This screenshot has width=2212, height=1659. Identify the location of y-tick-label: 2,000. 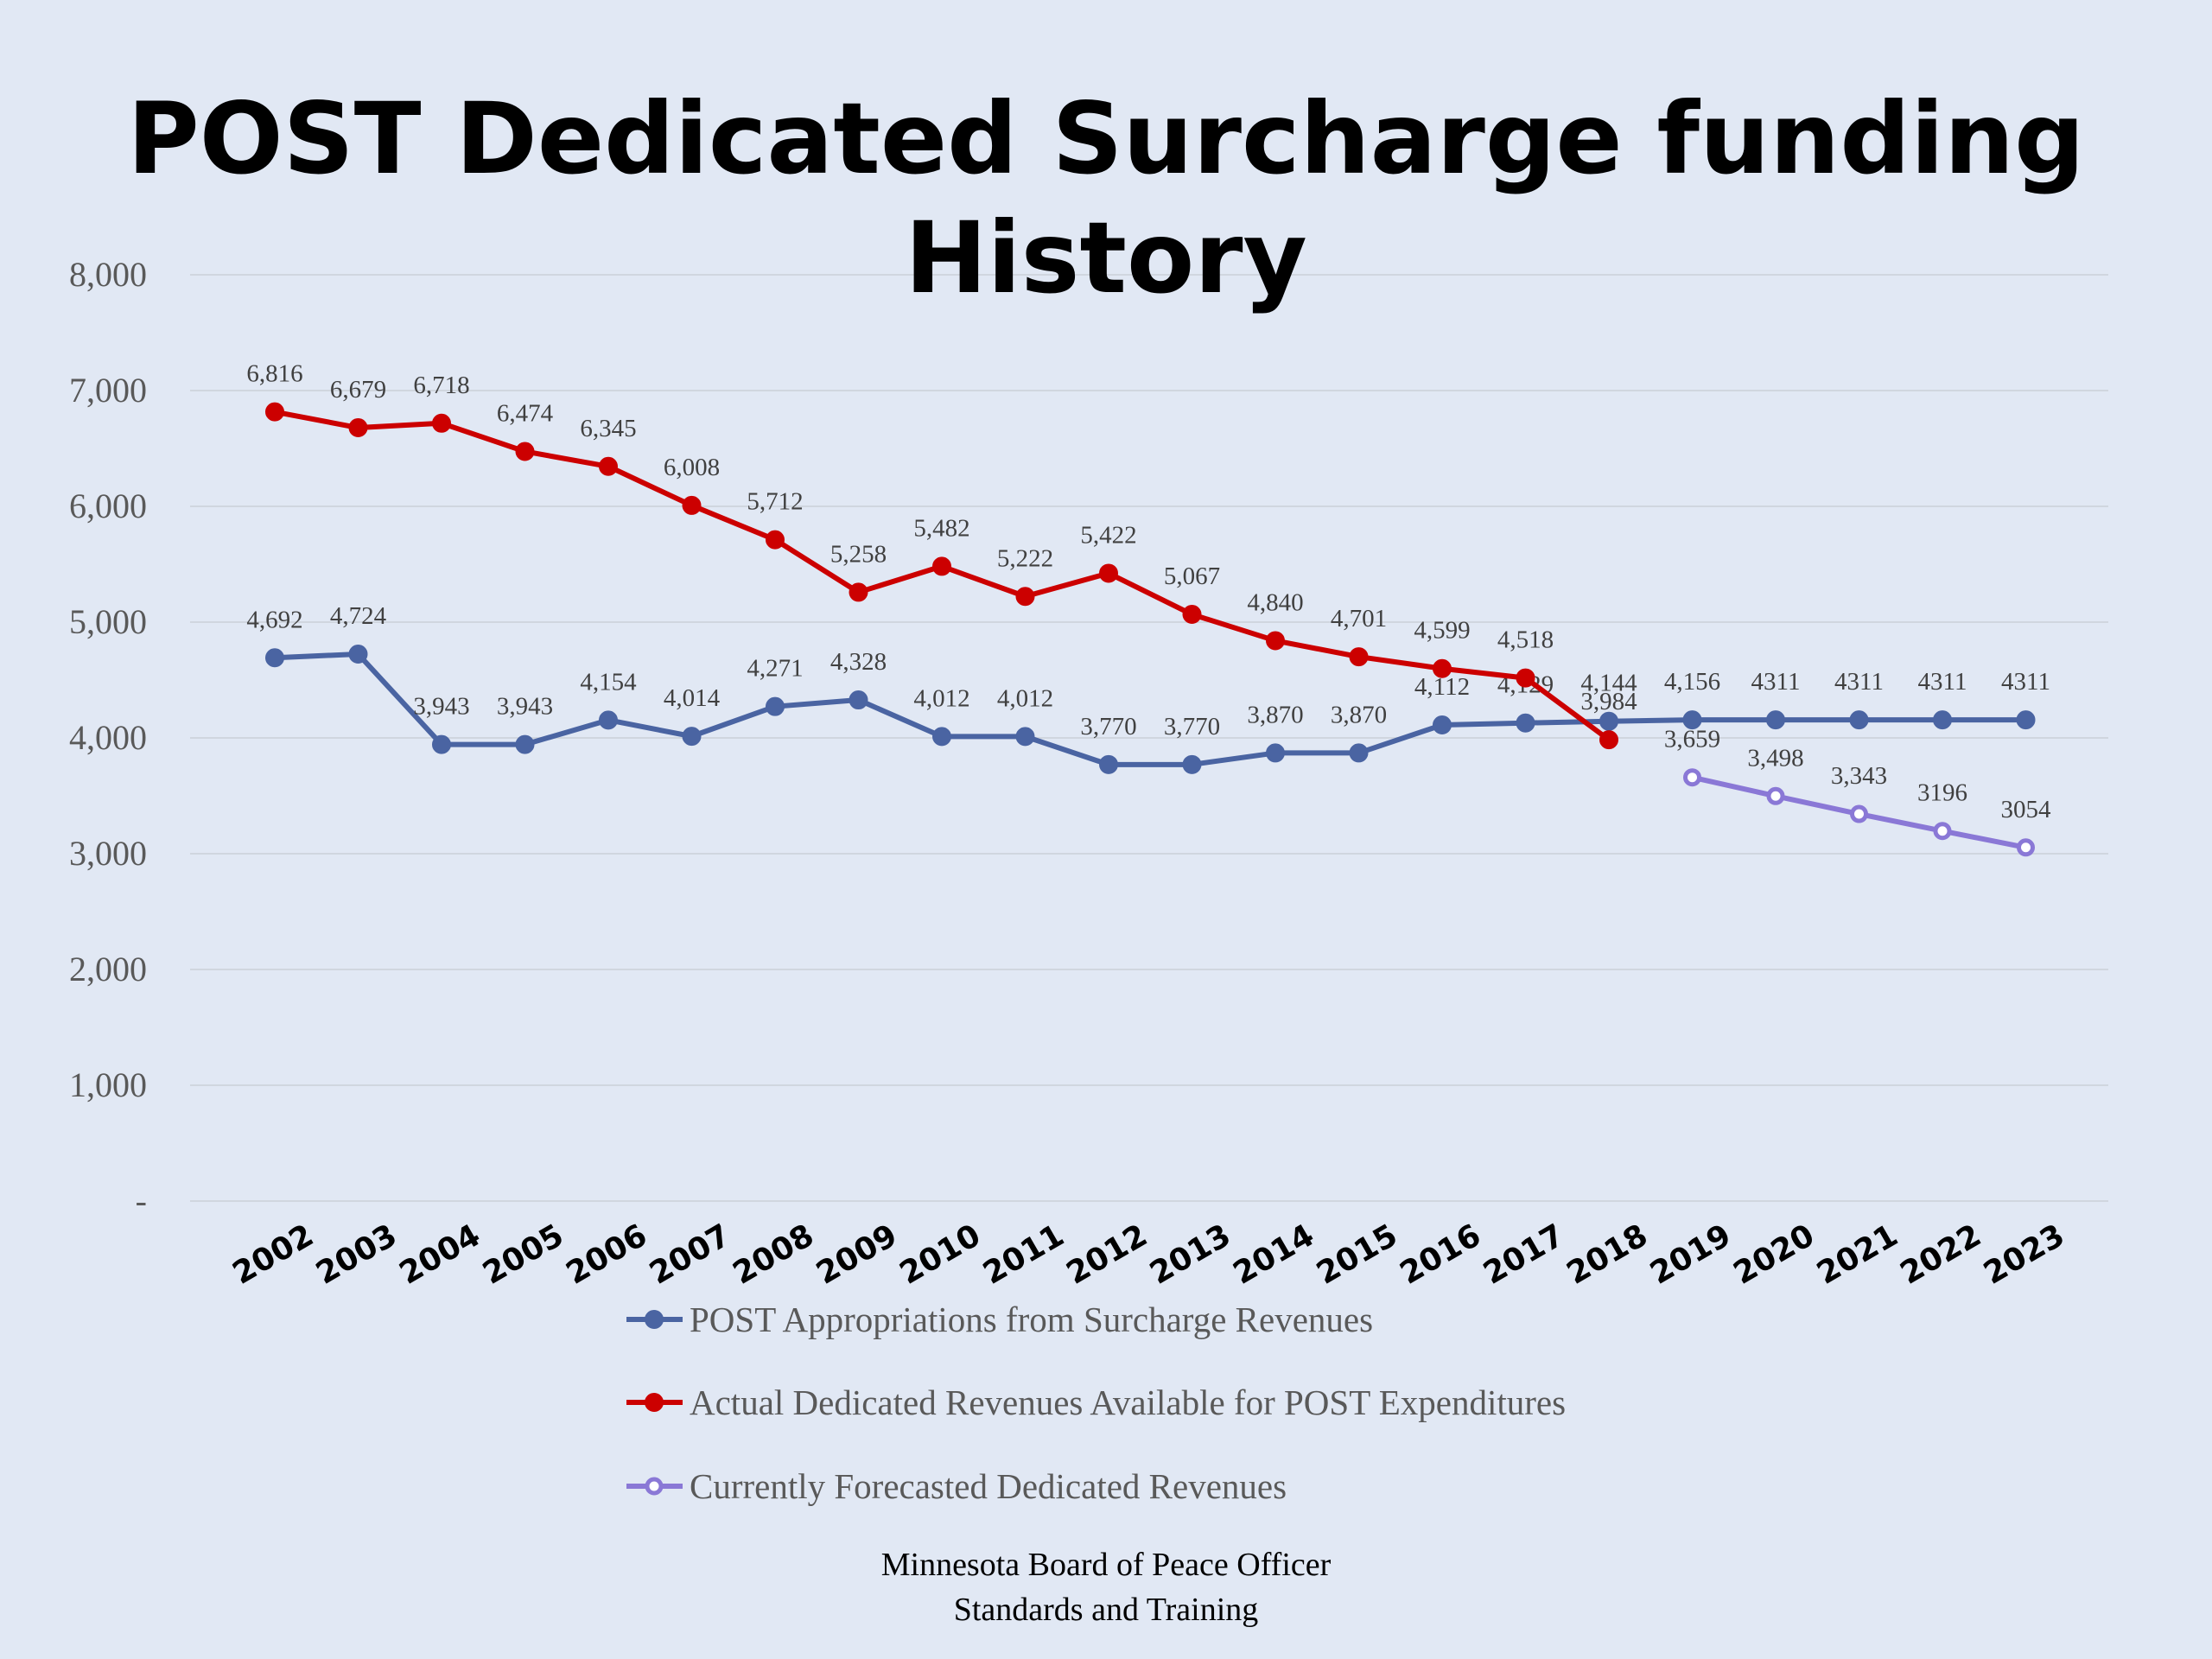
(108, 969).